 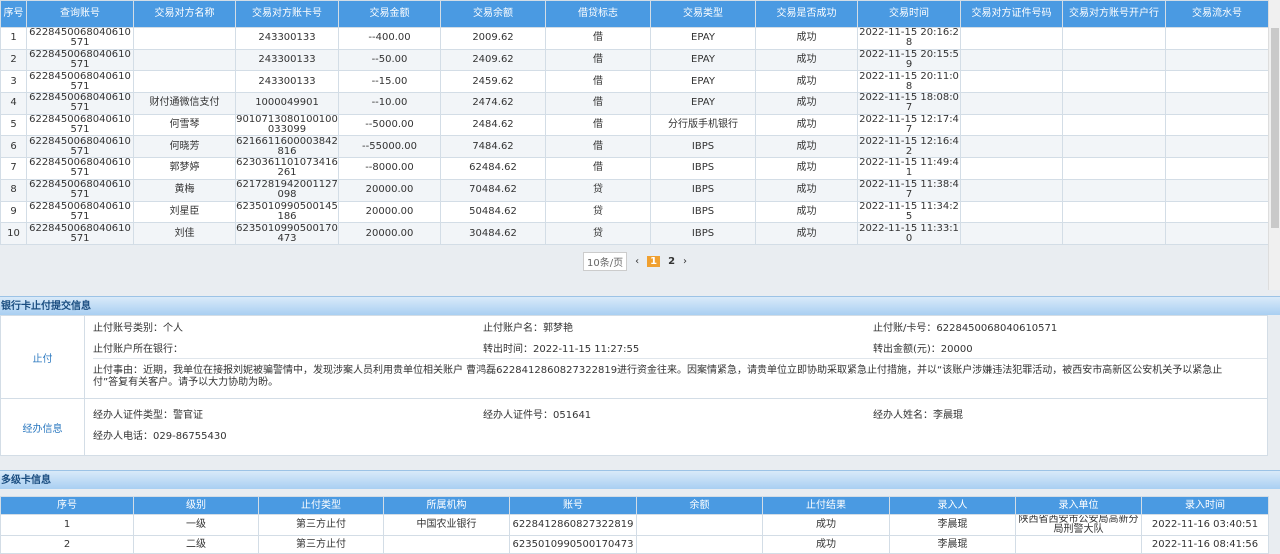 What do you see at coordinates (965, 328) in the screenshot?
I see `card-no: 止付账/卡号：6228450068040610571` at bounding box center [965, 328].